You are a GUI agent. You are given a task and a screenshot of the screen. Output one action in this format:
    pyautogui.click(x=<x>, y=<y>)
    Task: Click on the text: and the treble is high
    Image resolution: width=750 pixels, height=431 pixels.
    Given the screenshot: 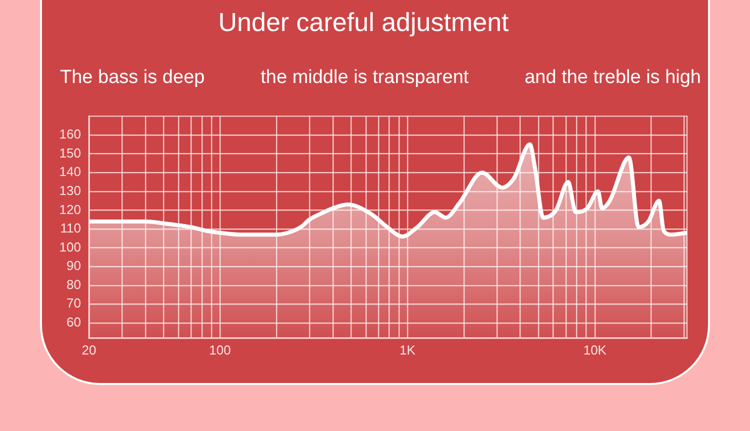 What is the action you would take?
    pyautogui.click(x=613, y=77)
    